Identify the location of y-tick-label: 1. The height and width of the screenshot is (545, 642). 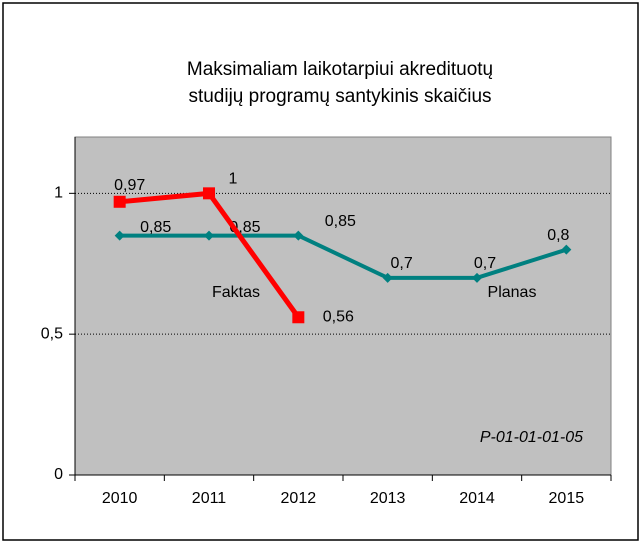
(58, 193).